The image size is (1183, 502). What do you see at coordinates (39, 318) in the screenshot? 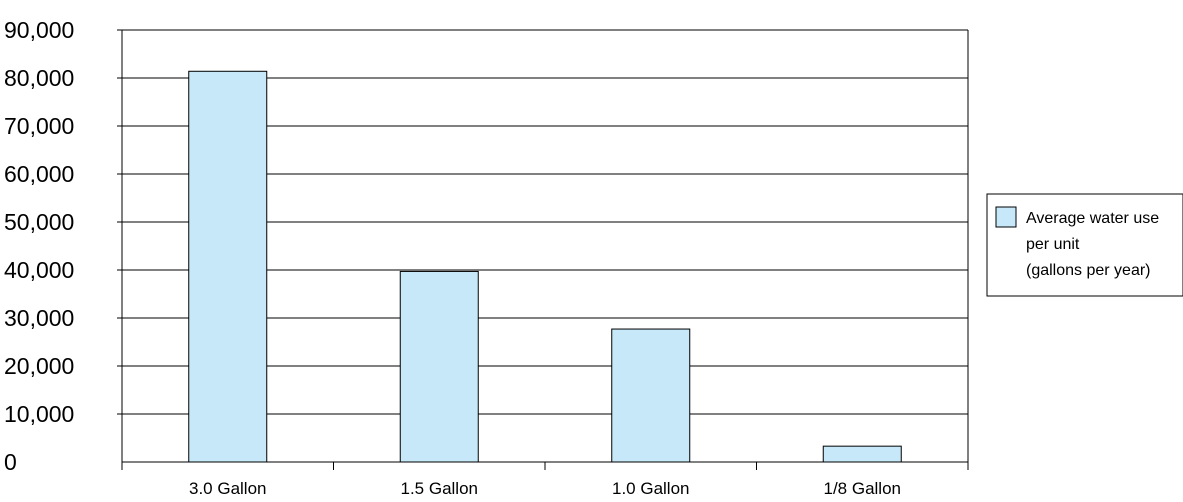
I see `y-tick-label: 30,000` at bounding box center [39, 318].